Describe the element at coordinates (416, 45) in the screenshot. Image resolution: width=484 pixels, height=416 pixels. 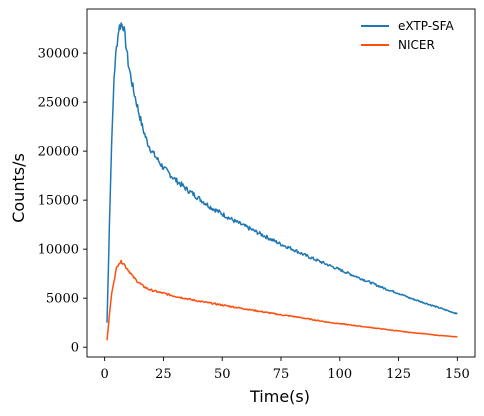
I see `legend-label-nicer: NICER` at that location.